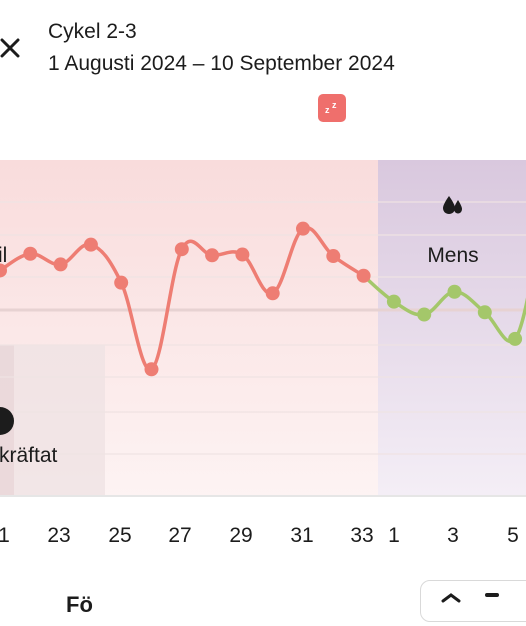  I want to click on menstruation-label: Mens, so click(452, 255).